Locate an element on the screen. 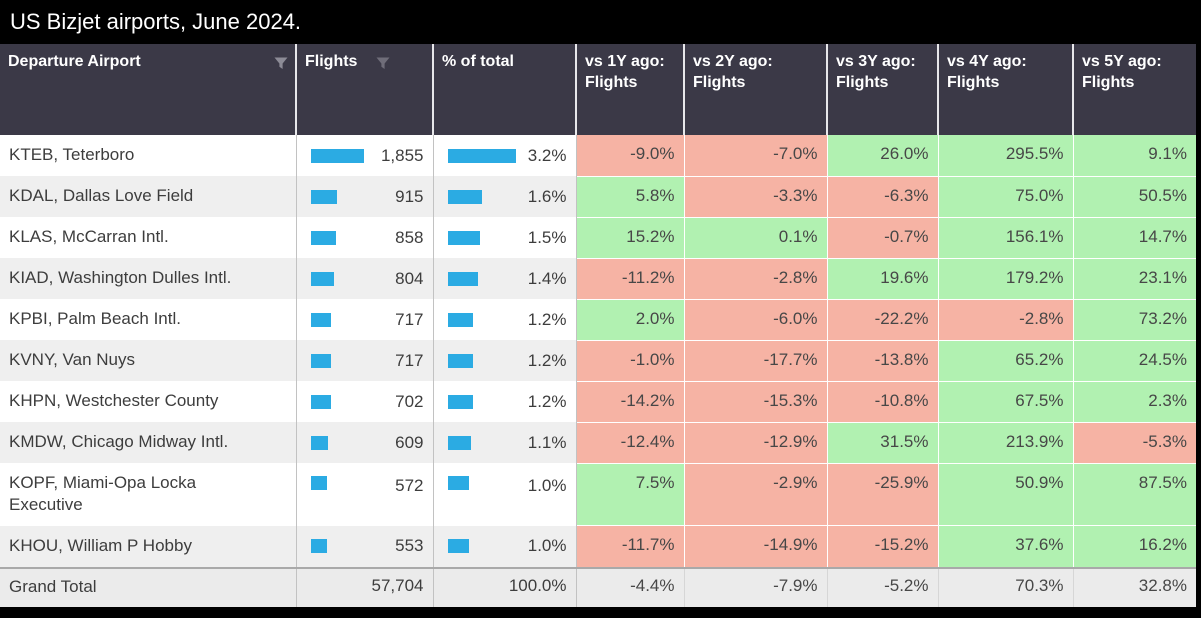 This screenshot has height=618, width=1201. flights-cell: 915 is located at coordinates (365, 196).